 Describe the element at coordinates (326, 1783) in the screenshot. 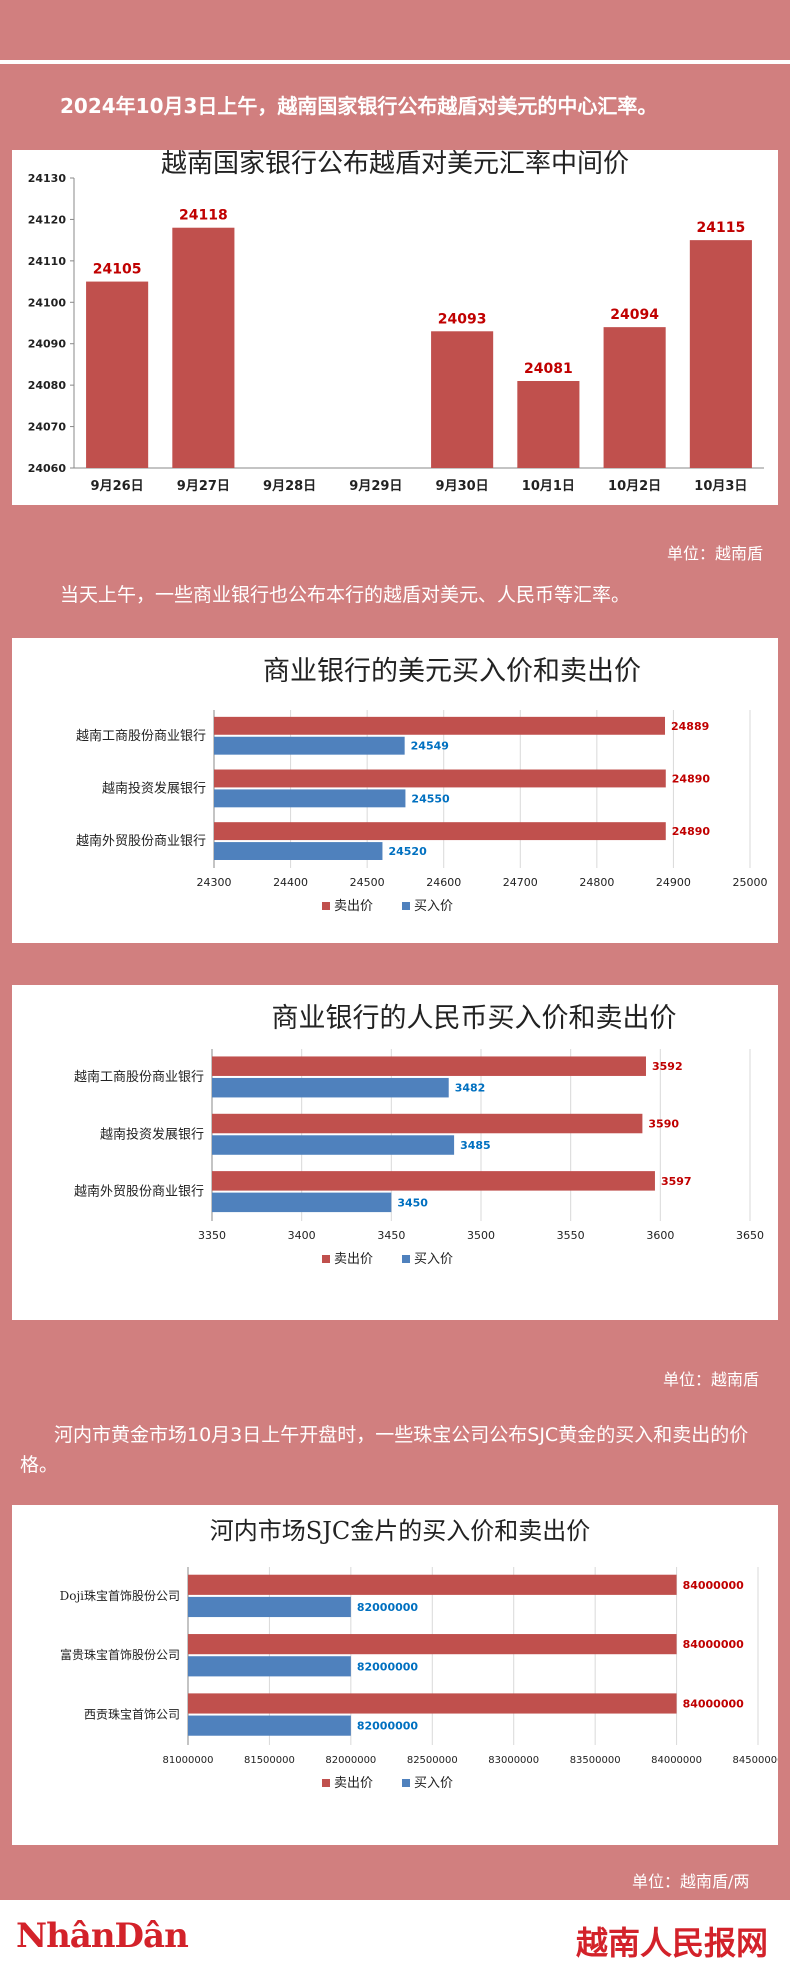

I see `legend-swatch-sell` at that location.